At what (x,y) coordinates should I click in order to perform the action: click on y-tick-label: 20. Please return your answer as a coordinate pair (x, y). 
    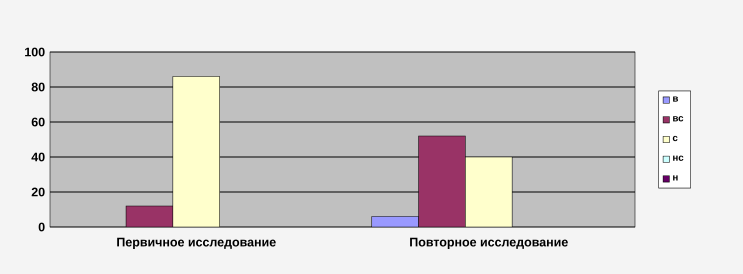
    Looking at the image, I should click on (38, 192).